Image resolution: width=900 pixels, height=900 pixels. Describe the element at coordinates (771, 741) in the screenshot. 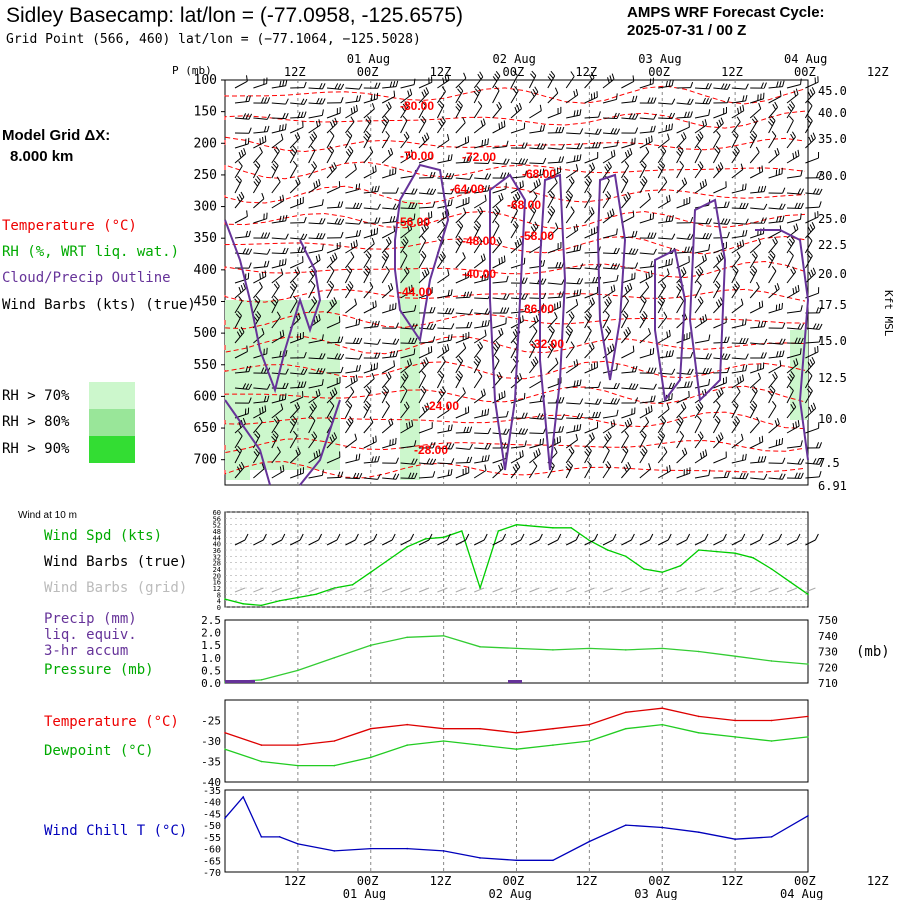

I see `dewpoint-line-point` at that location.